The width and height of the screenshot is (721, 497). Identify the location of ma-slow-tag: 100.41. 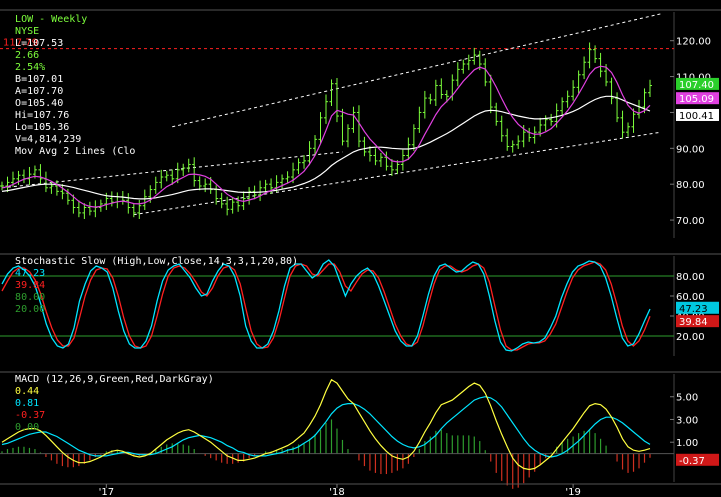
(696, 116).